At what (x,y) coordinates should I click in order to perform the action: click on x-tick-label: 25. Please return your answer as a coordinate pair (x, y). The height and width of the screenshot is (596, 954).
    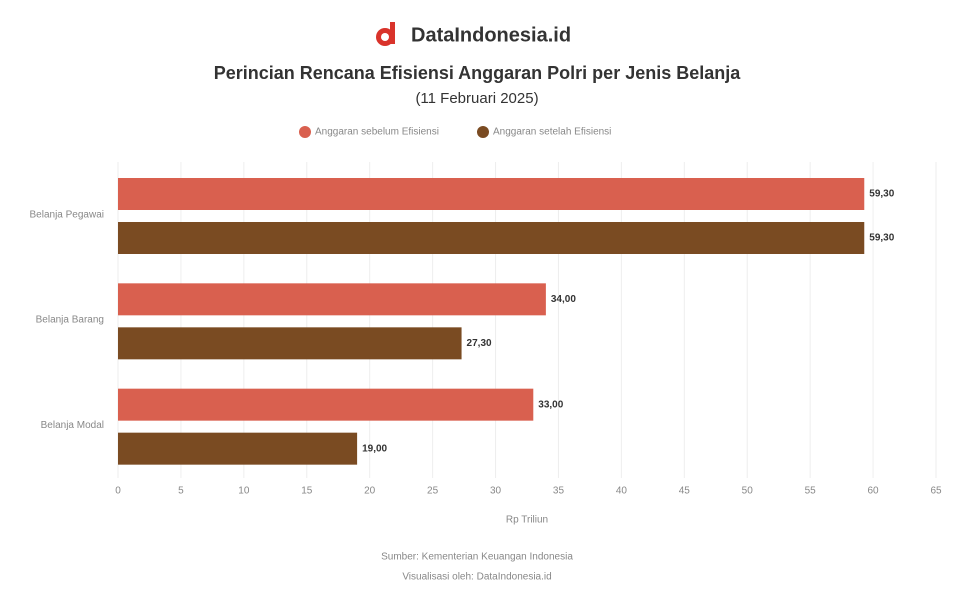
    Looking at the image, I should click on (433, 491).